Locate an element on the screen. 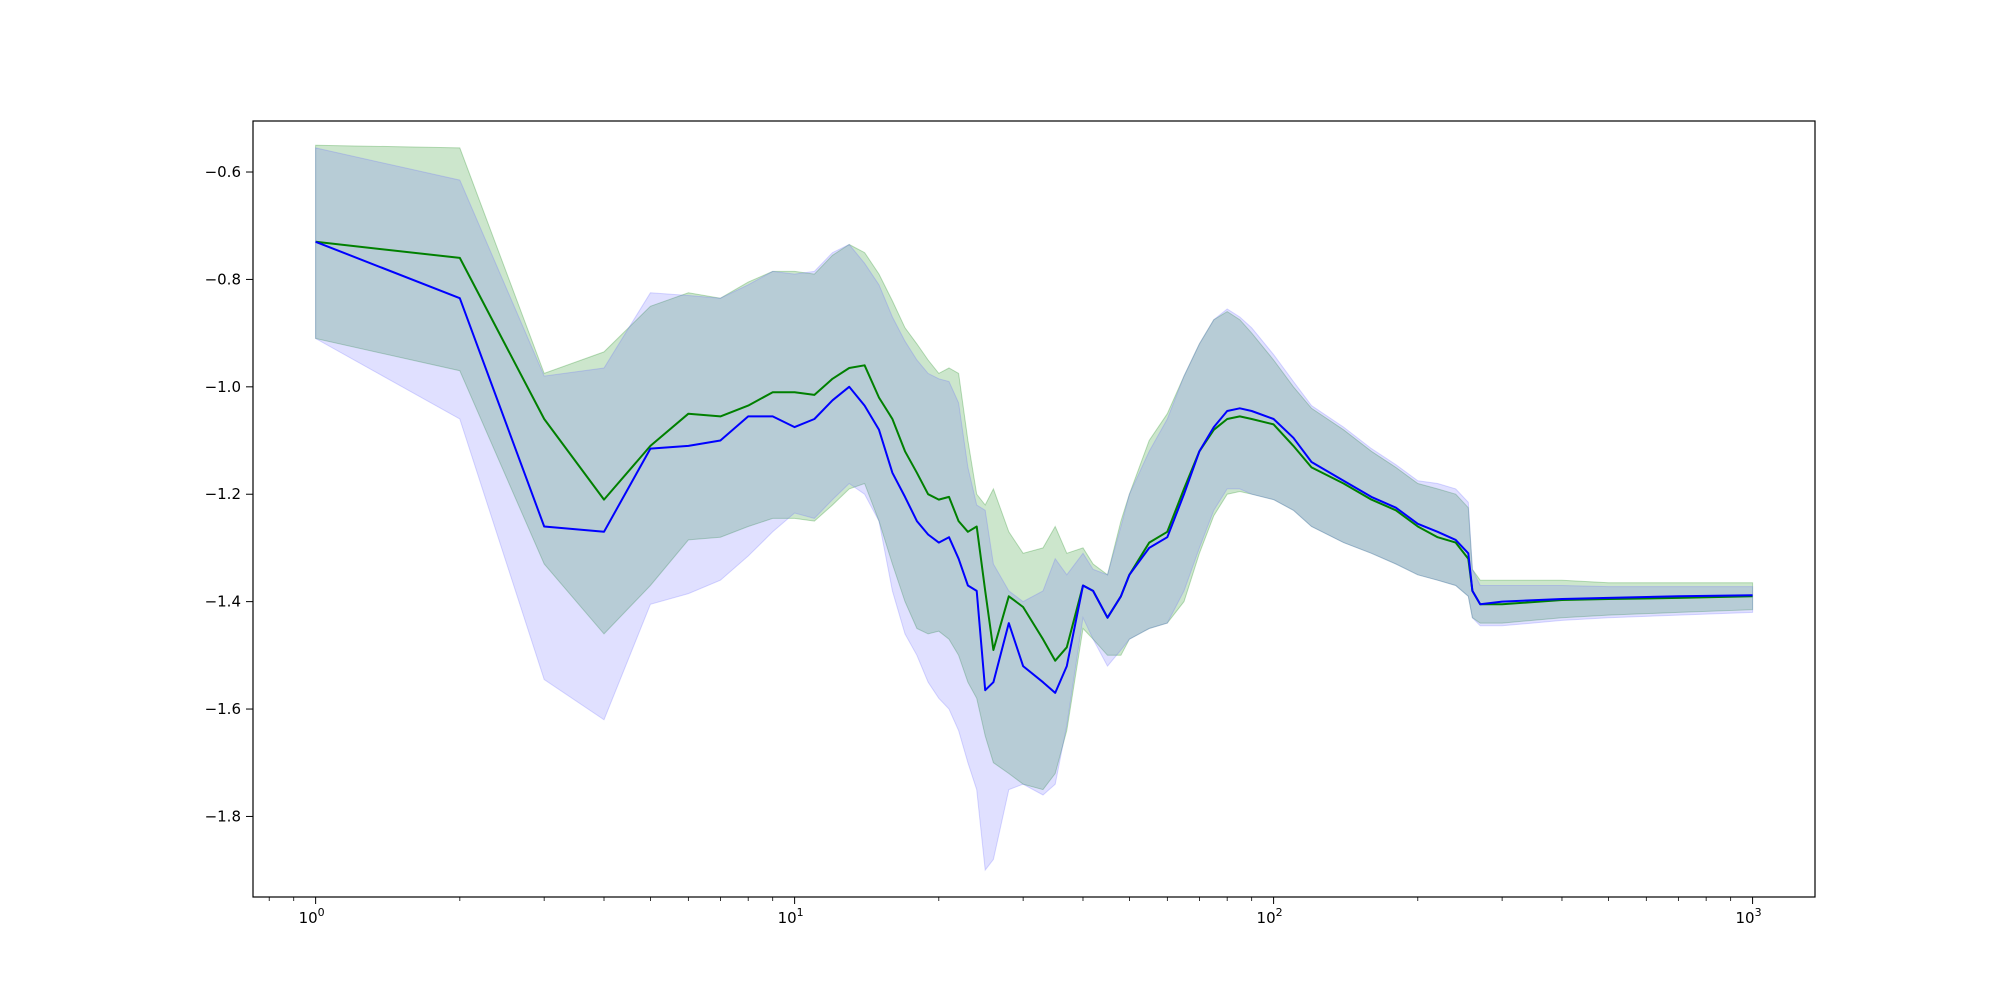  y-tick-label: −1.2 is located at coordinates (223, 494).